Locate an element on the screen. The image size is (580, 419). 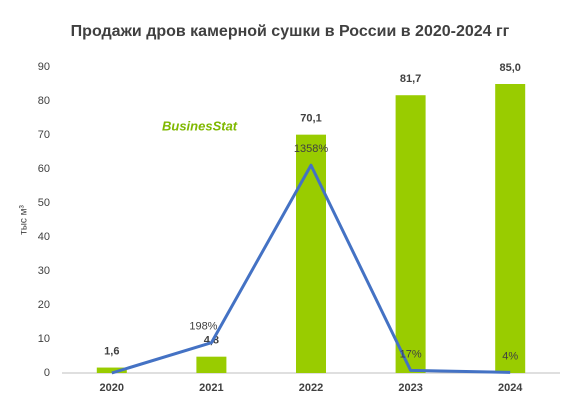
y-tick-label: 90 is located at coordinates (44, 67).